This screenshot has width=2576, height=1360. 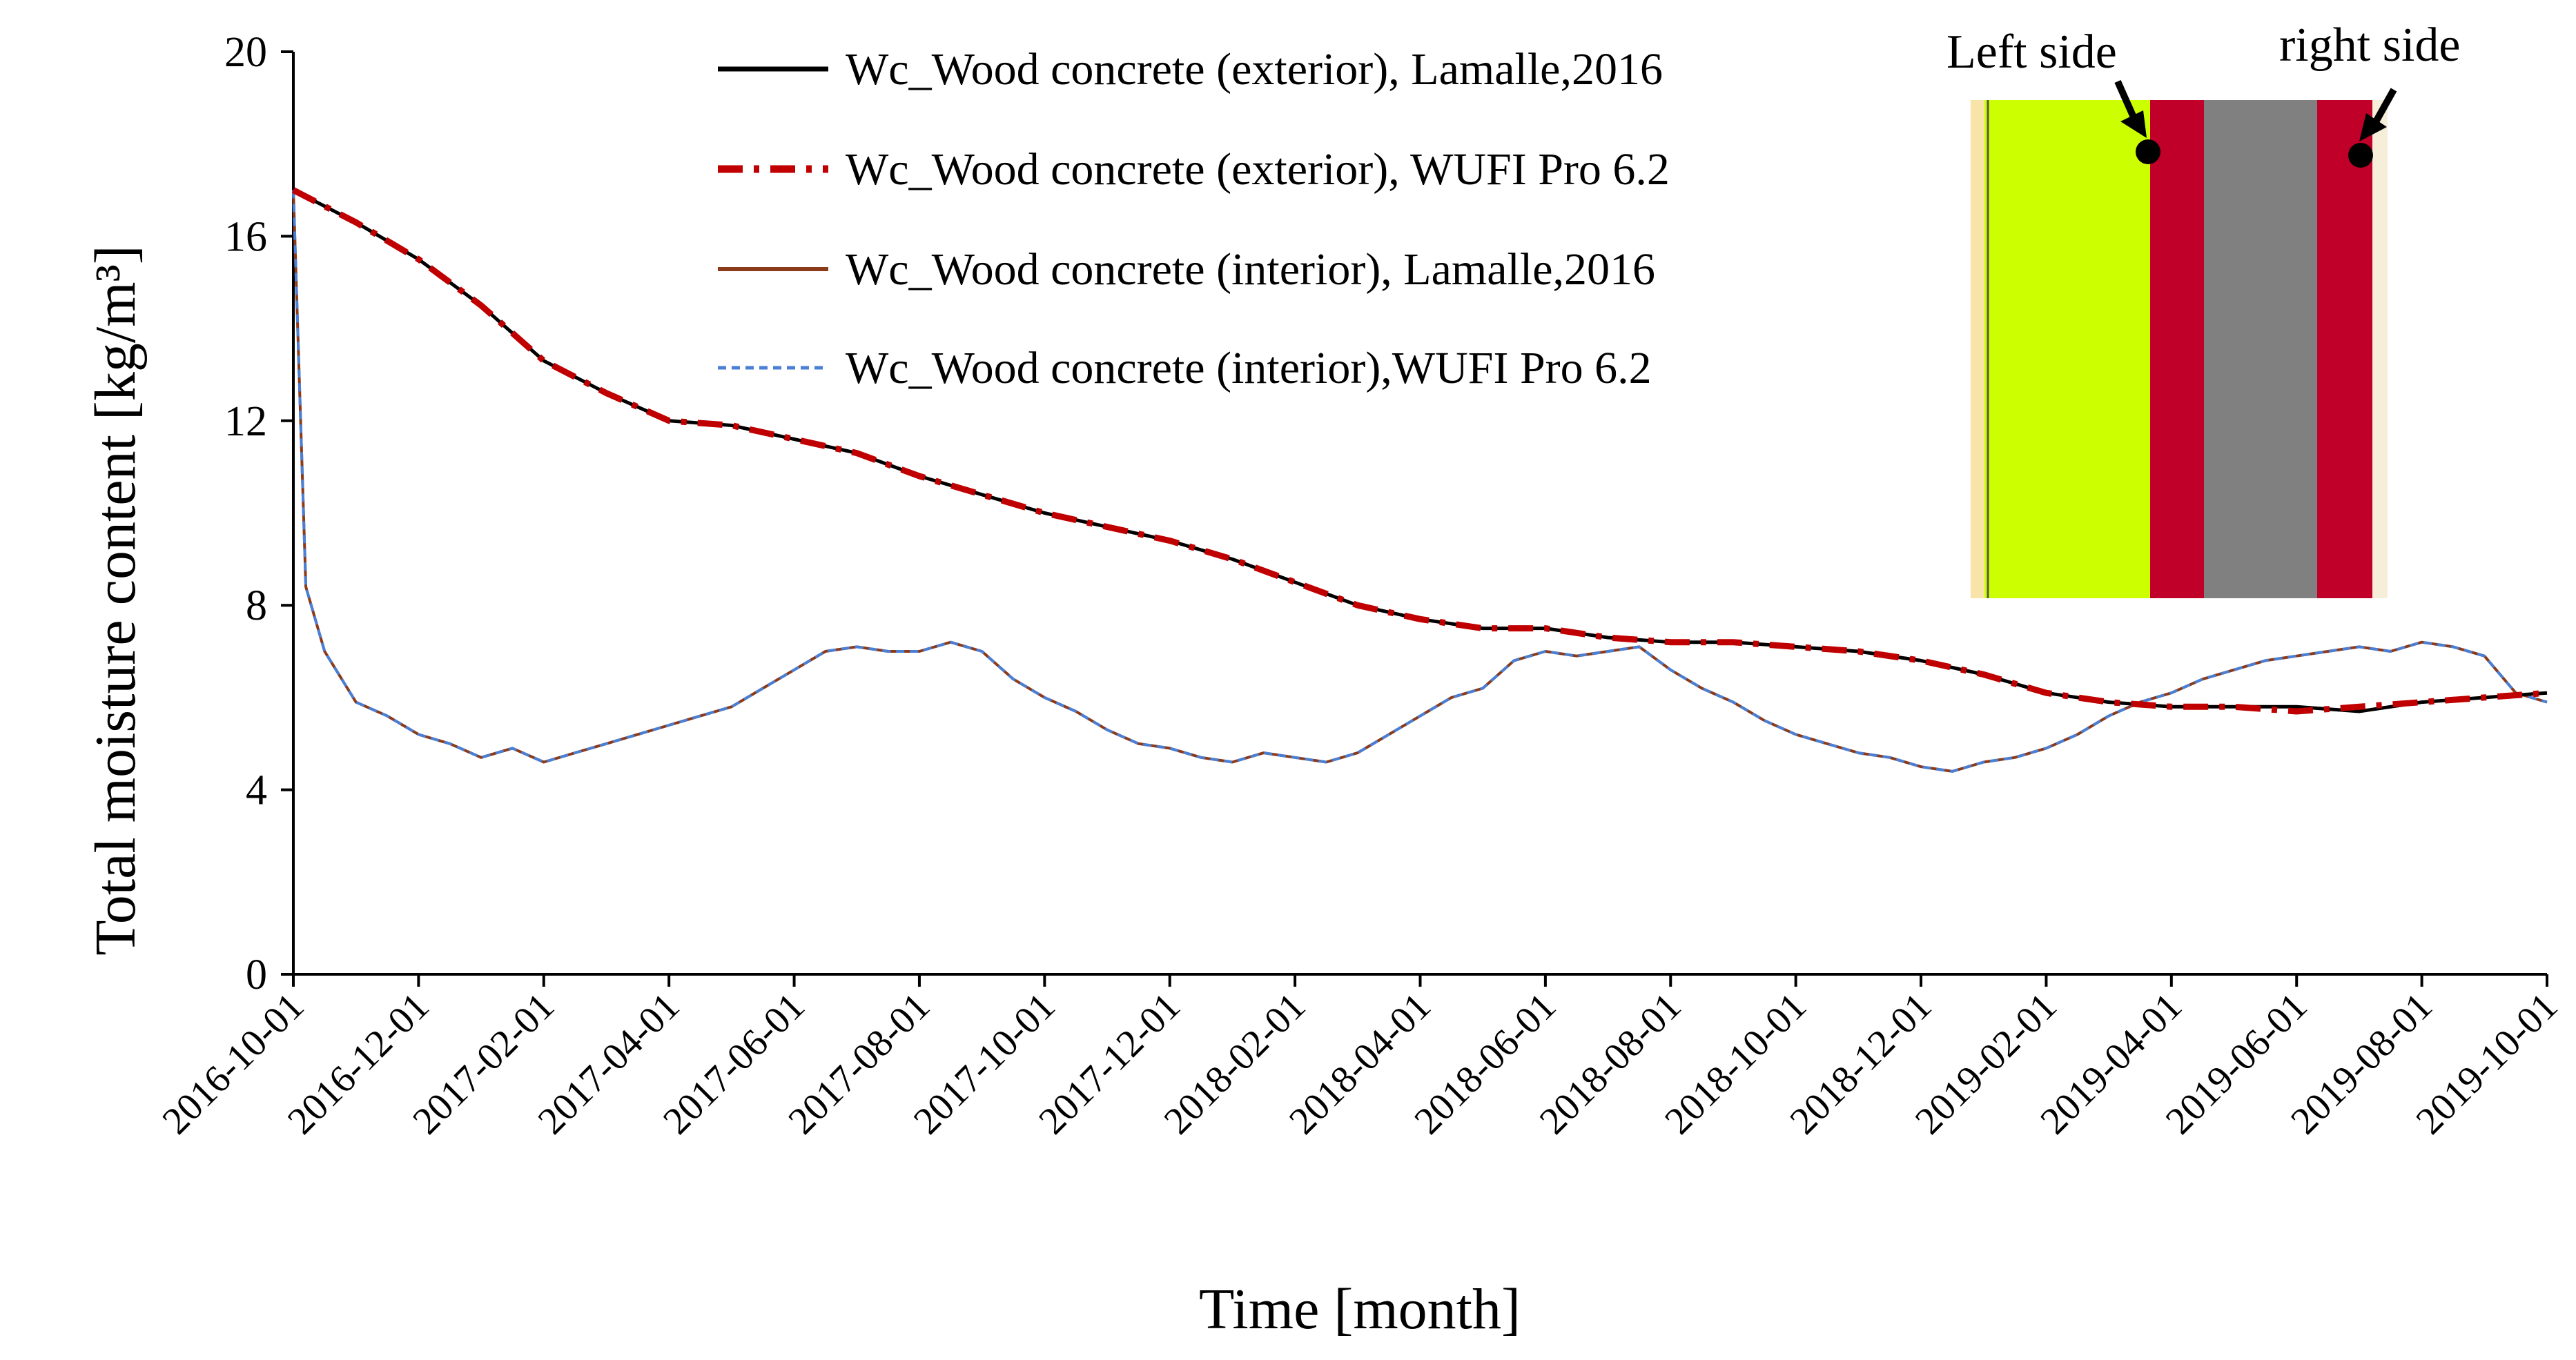 I want to click on y-tick-label: 16, so click(x=245, y=236).